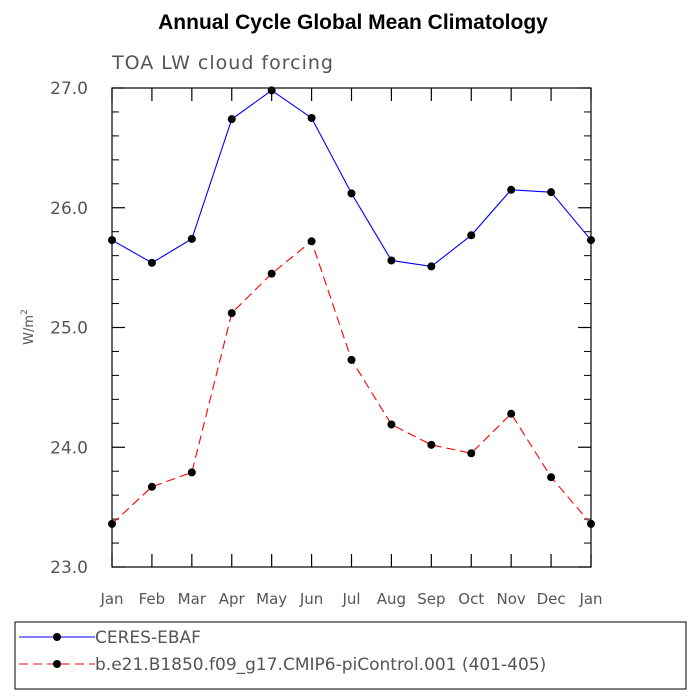  Describe the element at coordinates (69, 448) in the screenshot. I see `y-tick-label: 24.0` at that location.